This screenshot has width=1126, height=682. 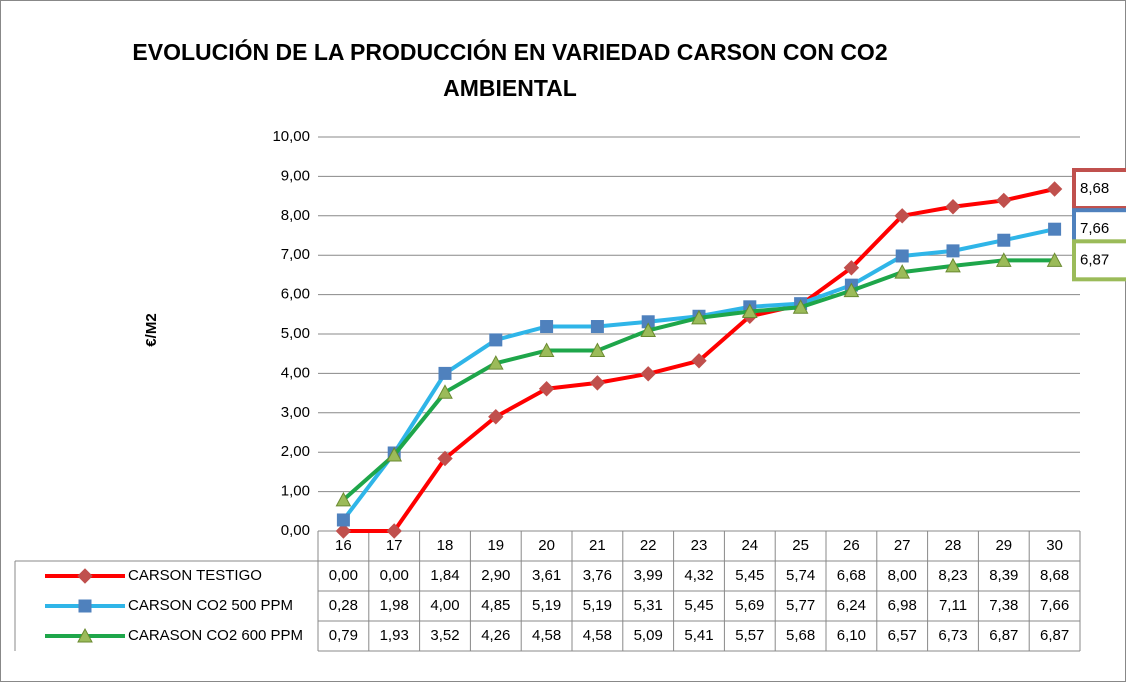 I want to click on y-tick-label: 2,00, so click(x=295, y=451).